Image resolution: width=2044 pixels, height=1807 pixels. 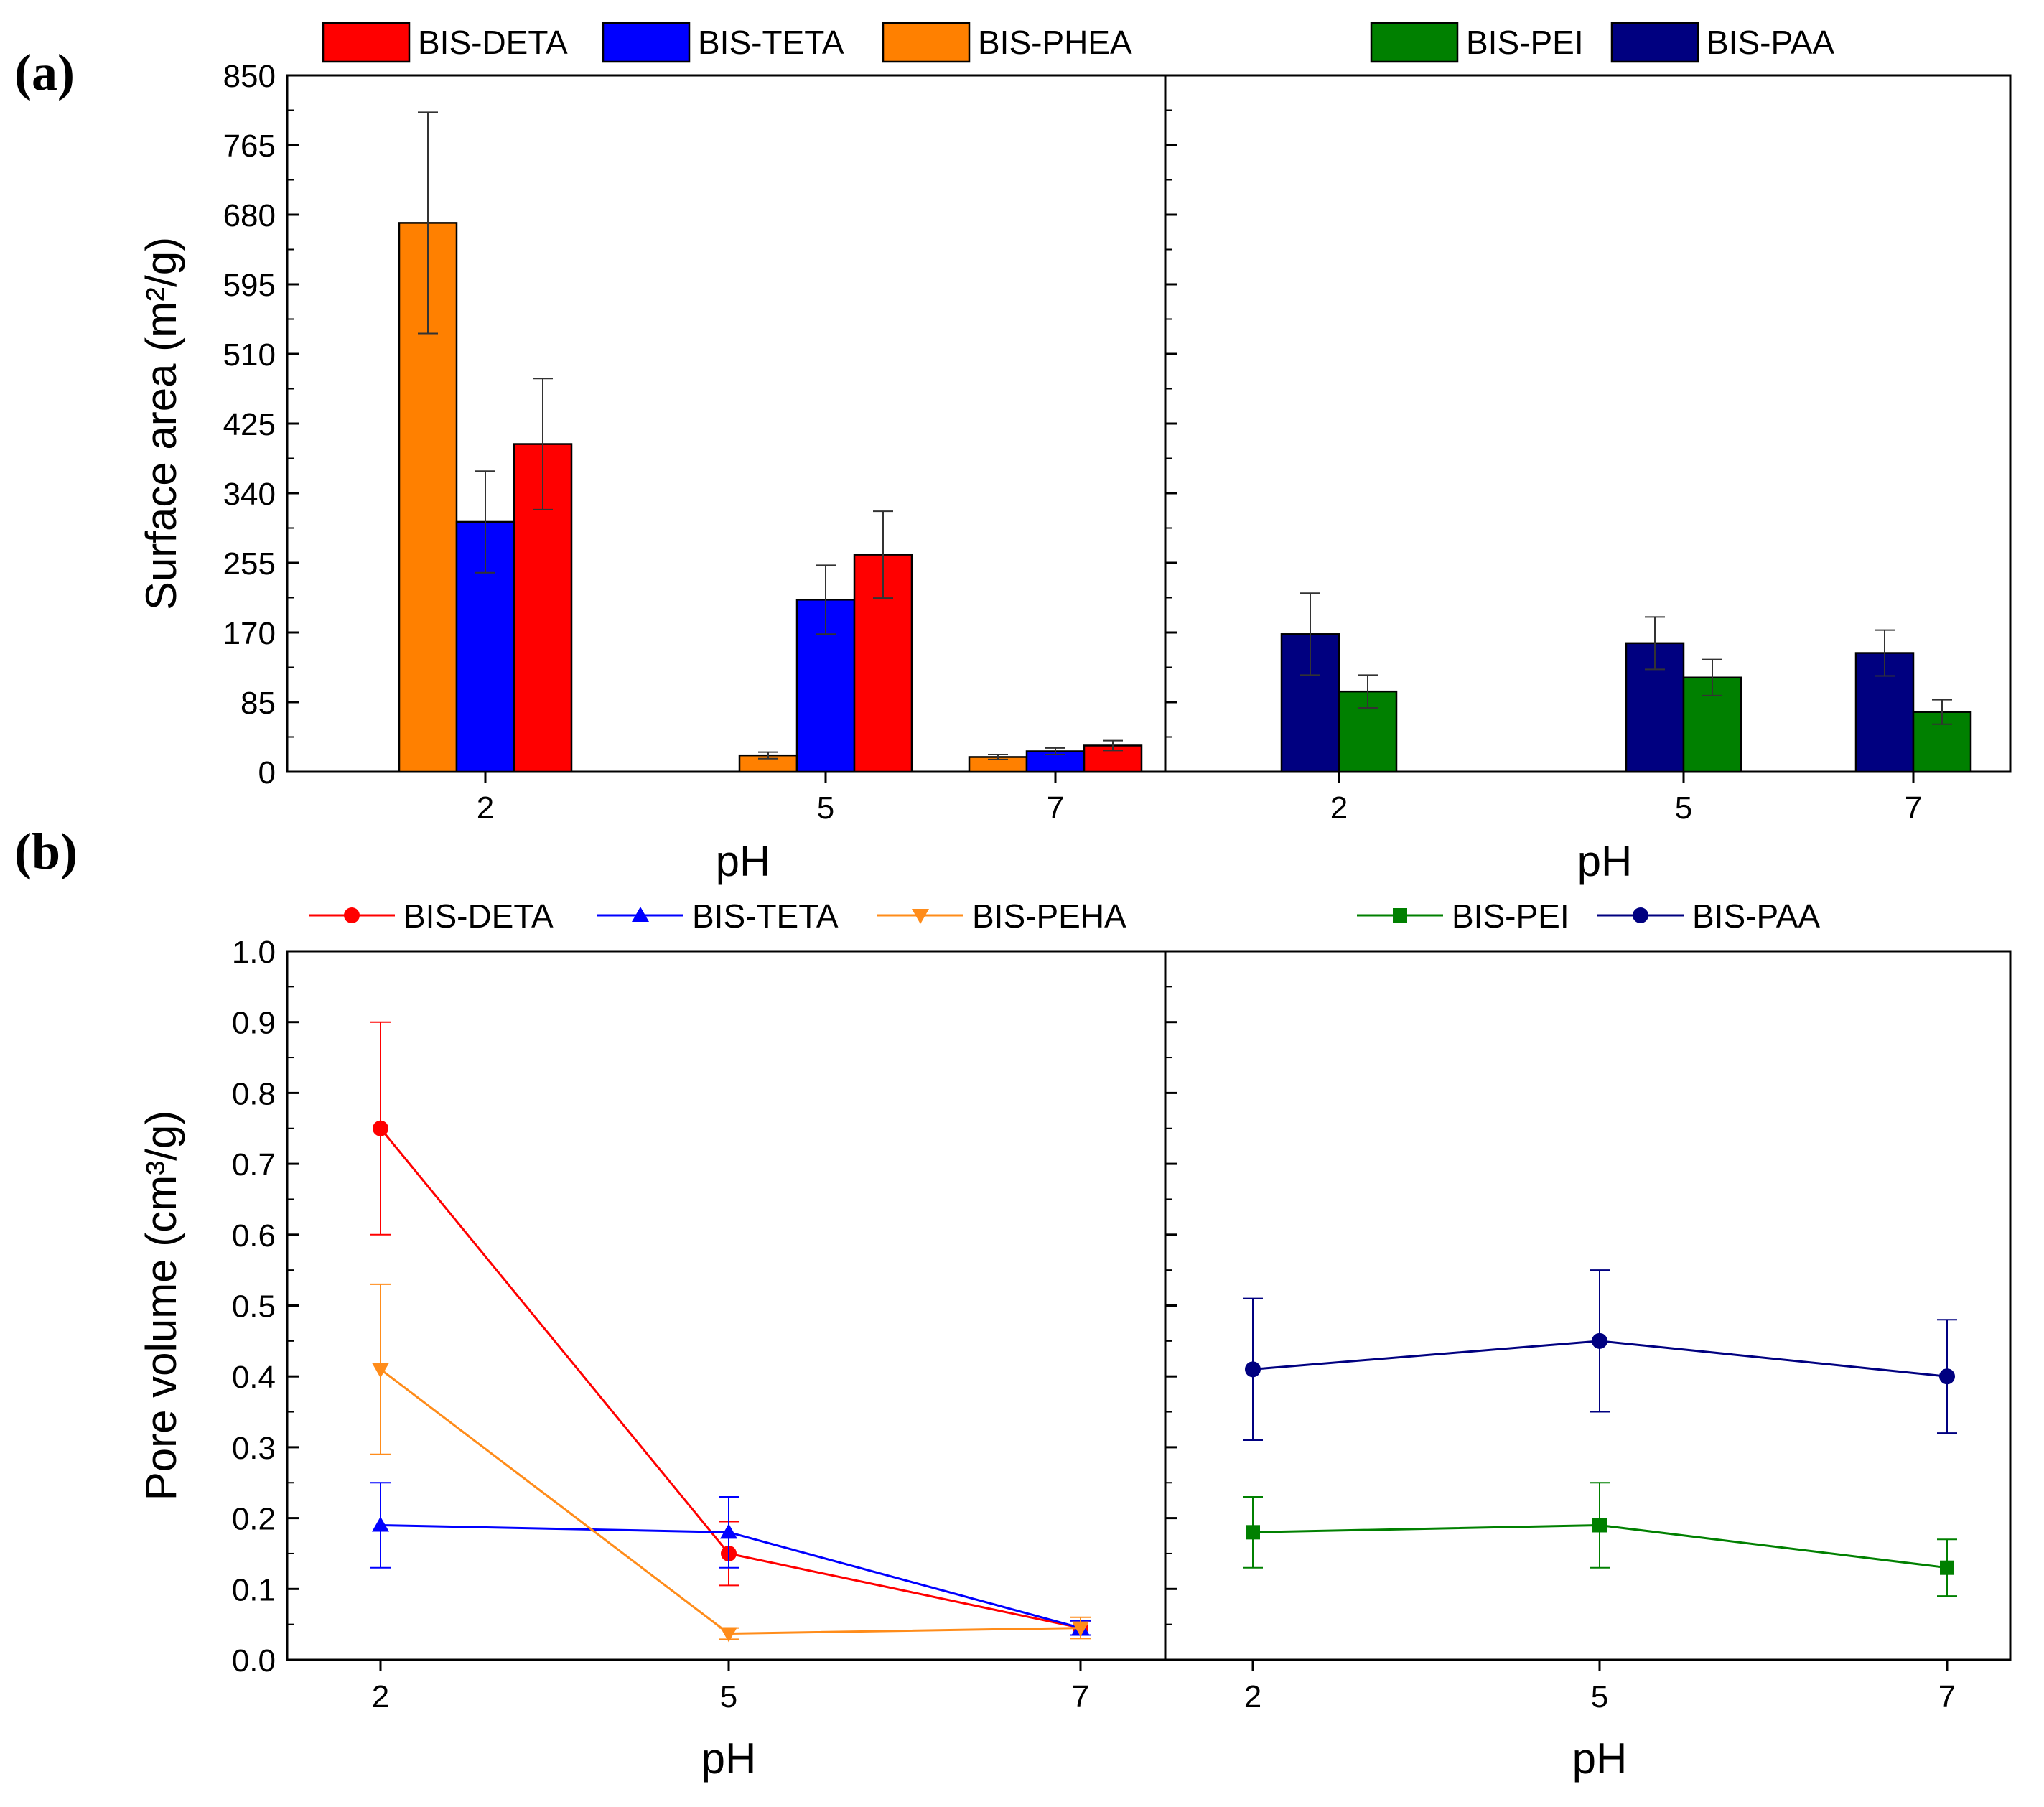 What do you see at coordinates (1414, 42) in the screenshot?
I see `legend-swatch-bis-pei` at bounding box center [1414, 42].